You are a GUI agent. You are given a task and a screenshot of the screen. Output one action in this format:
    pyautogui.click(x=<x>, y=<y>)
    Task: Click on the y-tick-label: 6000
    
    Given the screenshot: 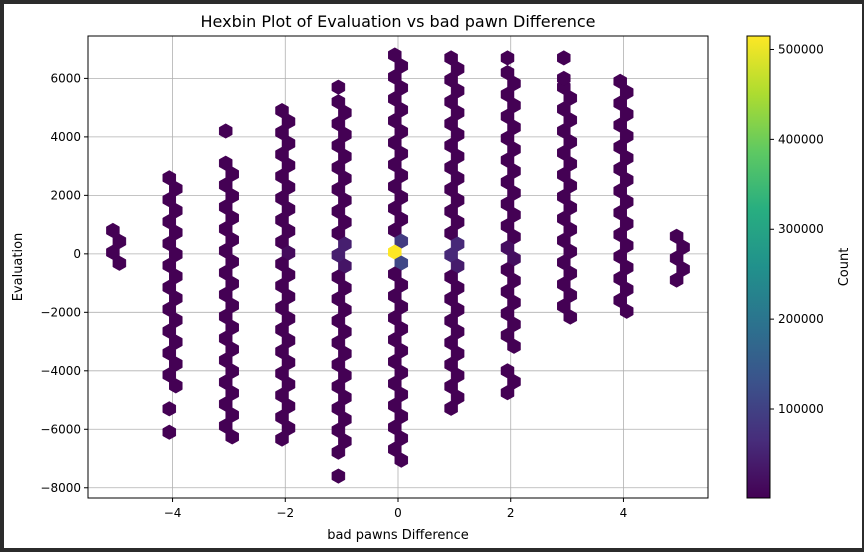 What is the action you would take?
    pyautogui.click(x=65, y=78)
    